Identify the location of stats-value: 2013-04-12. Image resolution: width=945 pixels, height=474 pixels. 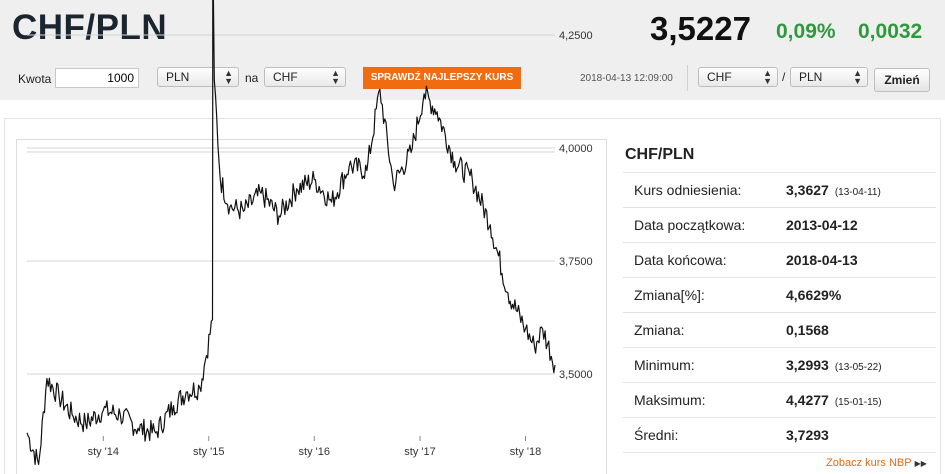
(861, 225).